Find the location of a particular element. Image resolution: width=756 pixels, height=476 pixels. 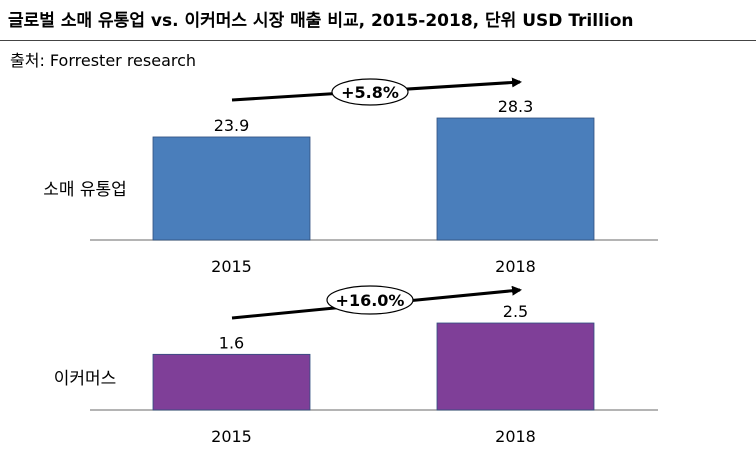

growth-label: +16.0% is located at coordinates (370, 300).